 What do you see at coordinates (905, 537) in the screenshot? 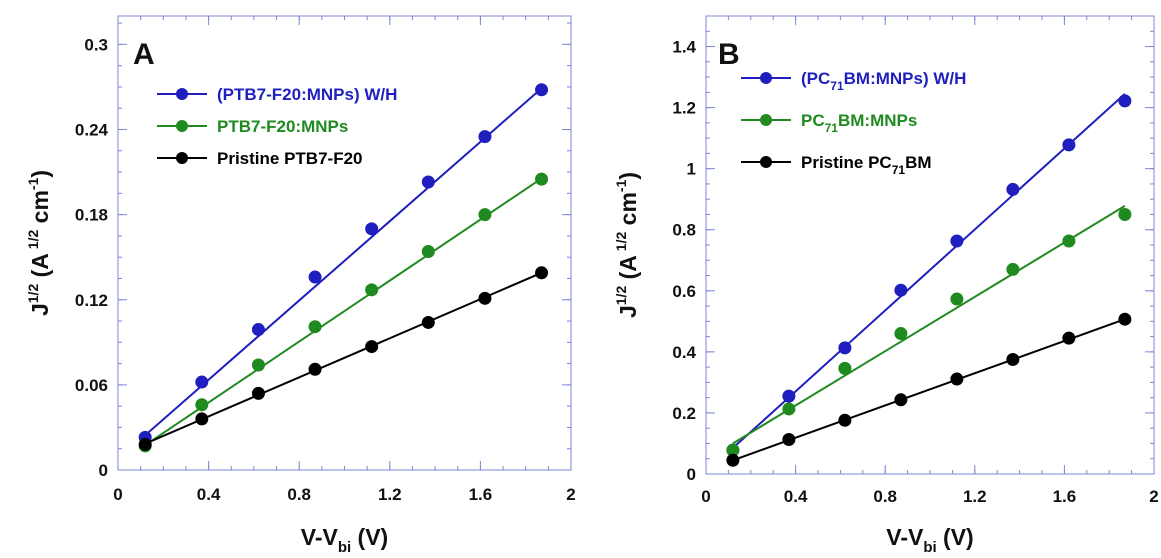
I see `x-axis-title-main: V-V` at bounding box center [905, 537].